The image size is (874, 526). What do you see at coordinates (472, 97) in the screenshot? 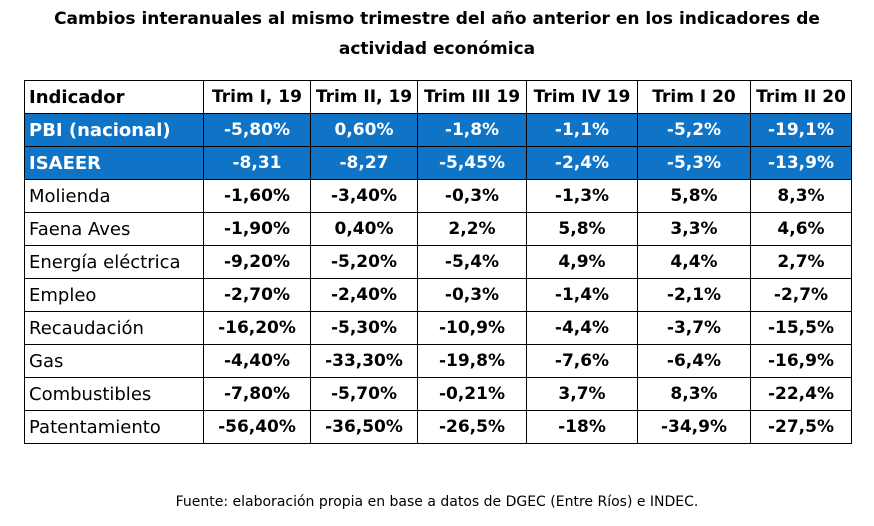
I see `column-header-trim-iii-19: Trim III 19` at bounding box center [472, 97].